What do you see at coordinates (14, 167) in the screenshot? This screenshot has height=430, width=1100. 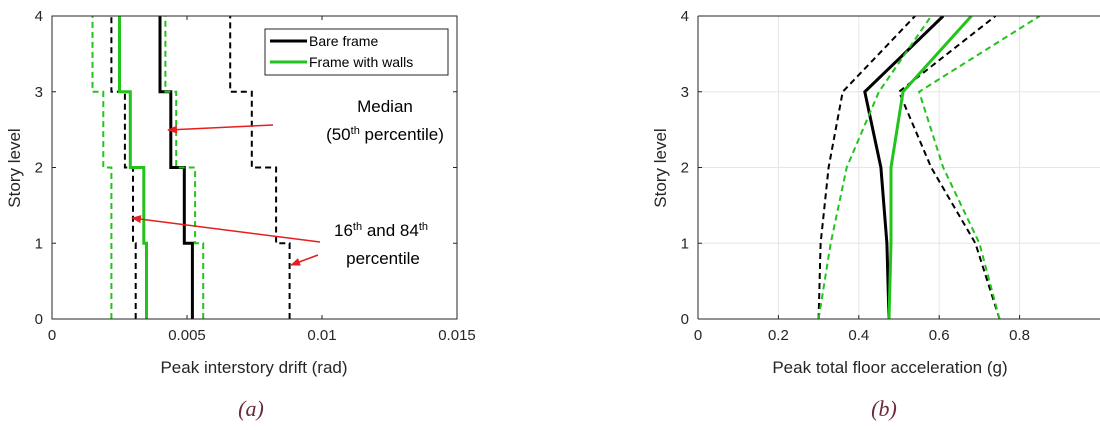 I see `y-axis-label-a: Story level` at bounding box center [14, 167].